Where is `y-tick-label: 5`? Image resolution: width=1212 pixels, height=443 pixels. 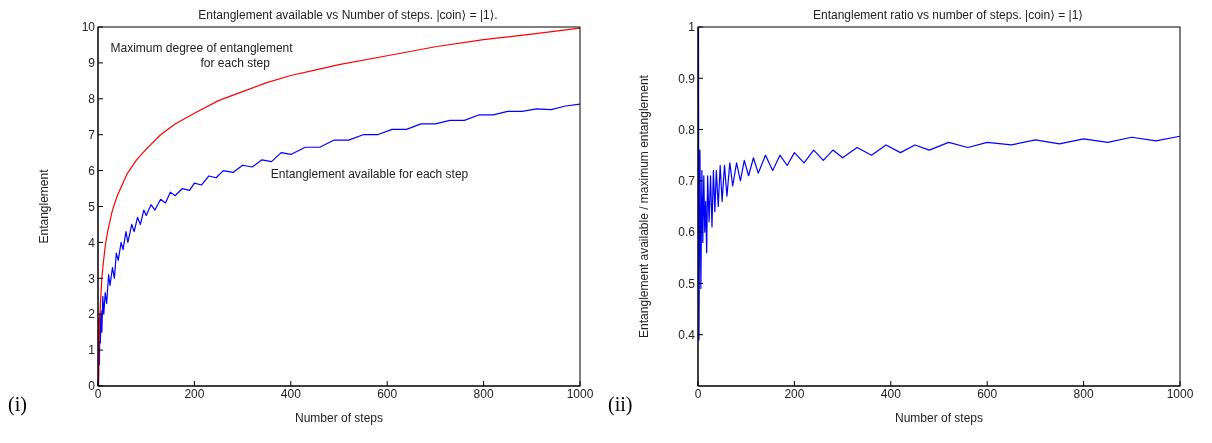
y-tick-label: 5 is located at coordinates (92, 206).